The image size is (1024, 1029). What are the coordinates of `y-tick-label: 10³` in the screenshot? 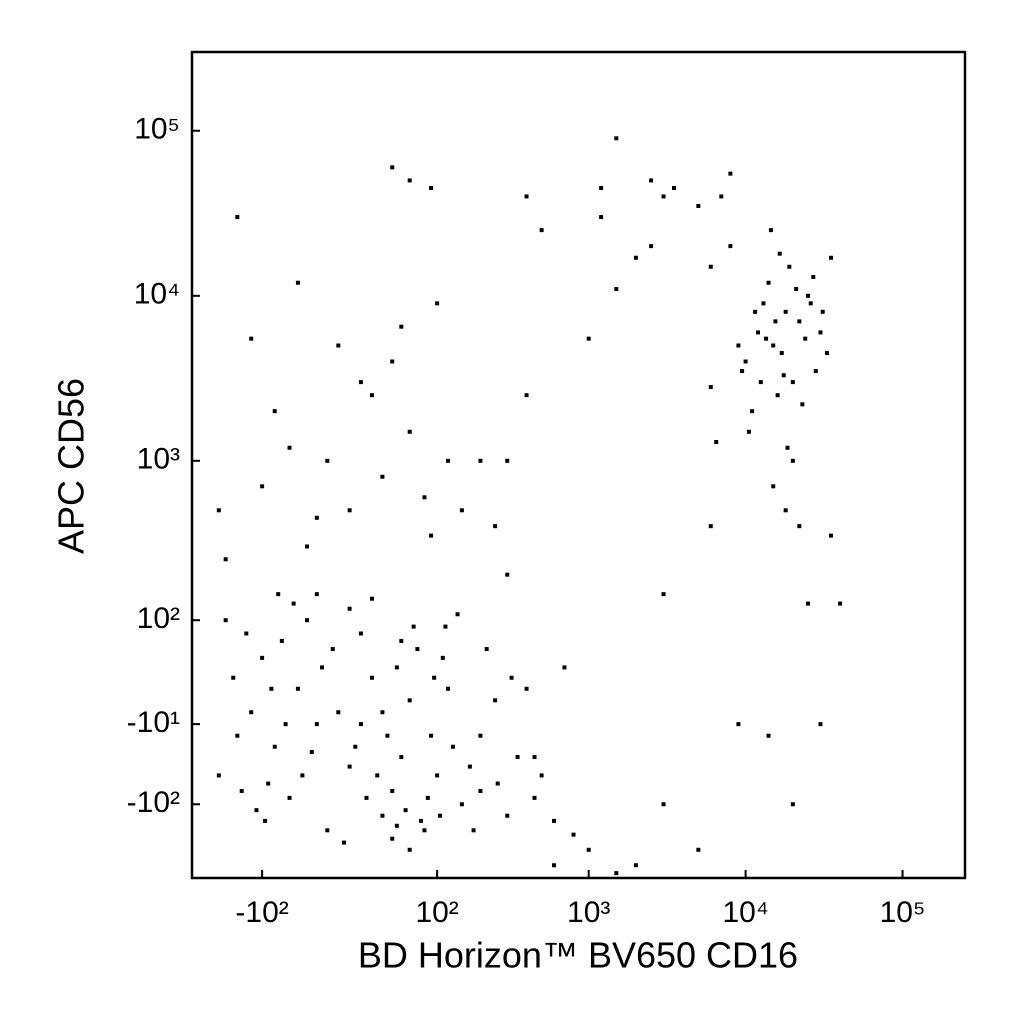 It's located at (158, 459).